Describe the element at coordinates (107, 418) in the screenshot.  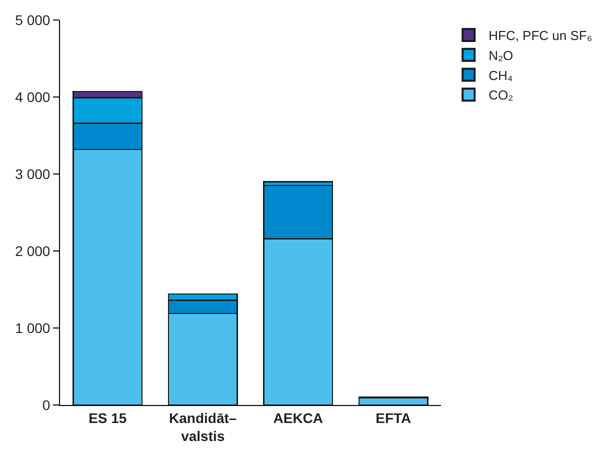
I see `x-tick-label: ES 15` at that location.